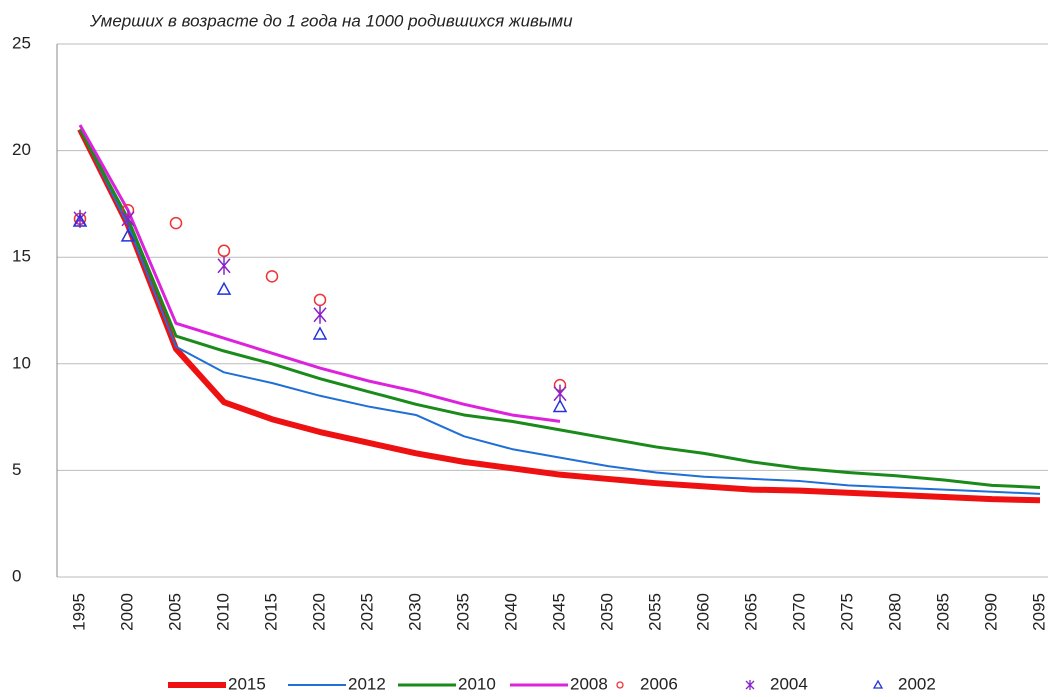 The height and width of the screenshot is (697, 1051). Describe the element at coordinates (1038, 612) in the screenshot. I see `x-tick-label: 2095` at that location.